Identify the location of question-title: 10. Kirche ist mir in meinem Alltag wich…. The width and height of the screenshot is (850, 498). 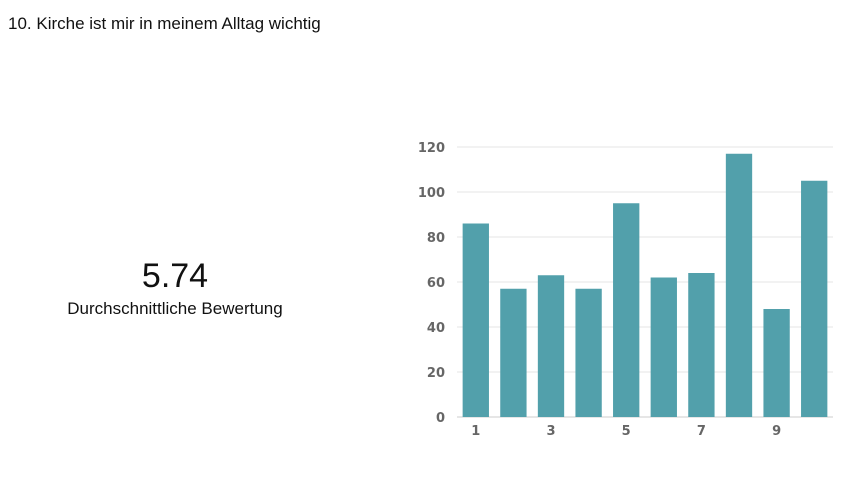
(164, 23).